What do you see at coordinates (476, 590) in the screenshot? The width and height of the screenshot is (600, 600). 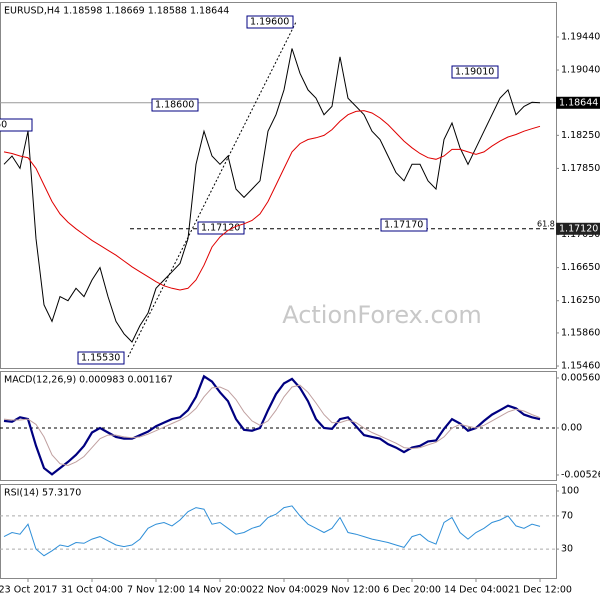 I see `x-tick-label: 14 Dec 04:00` at bounding box center [476, 590].